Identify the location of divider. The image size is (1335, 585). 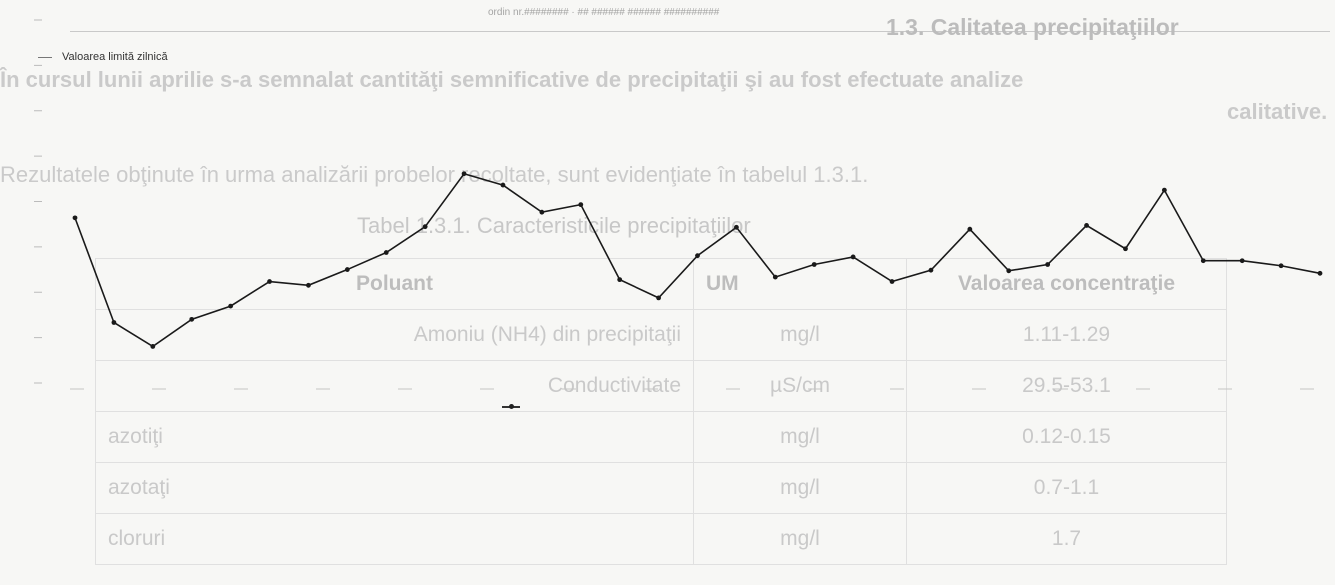
(700, 31).